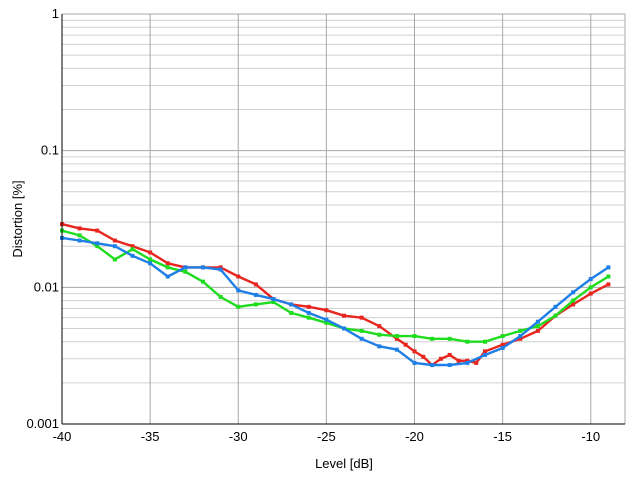 The width and height of the screenshot is (627, 480). I want to click on x-tick-label: -15, so click(502, 436).